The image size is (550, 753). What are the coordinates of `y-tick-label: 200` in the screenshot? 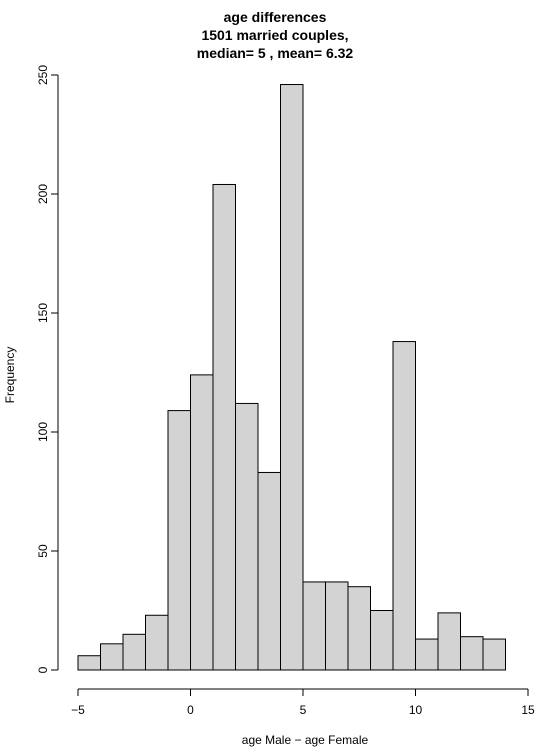 It's located at (43, 194).